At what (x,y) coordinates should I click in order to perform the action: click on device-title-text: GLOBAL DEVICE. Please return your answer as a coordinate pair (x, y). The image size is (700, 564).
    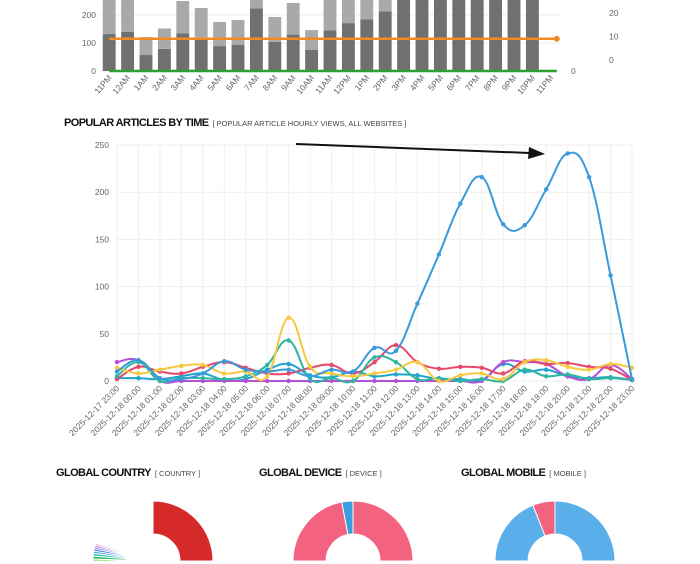
    Looking at the image, I should click on (300, 473).